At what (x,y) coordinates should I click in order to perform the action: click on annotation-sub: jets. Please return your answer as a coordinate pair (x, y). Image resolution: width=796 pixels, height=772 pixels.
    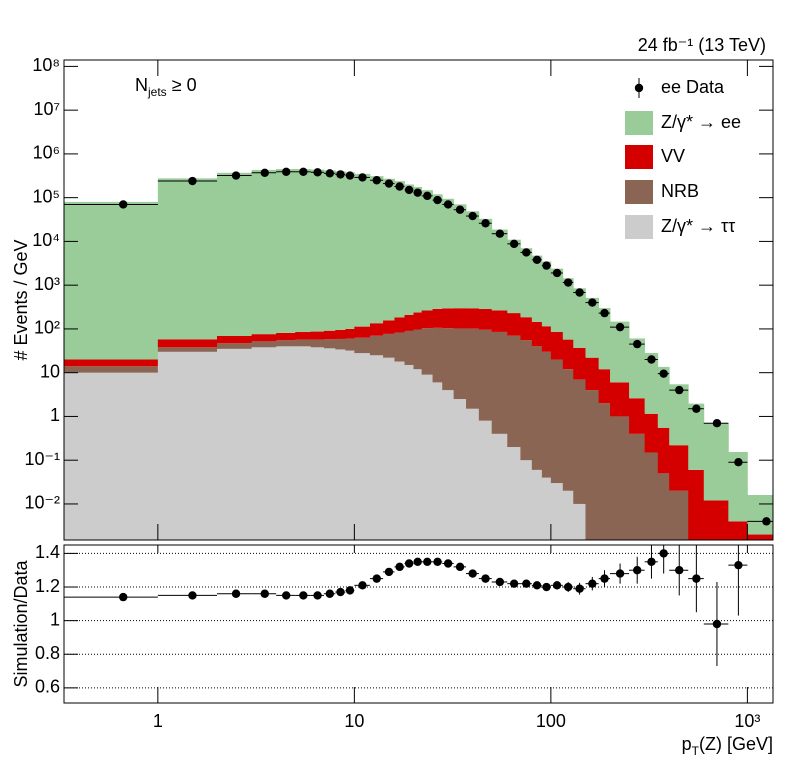
    Looking at the image, I should click on (157, 92).